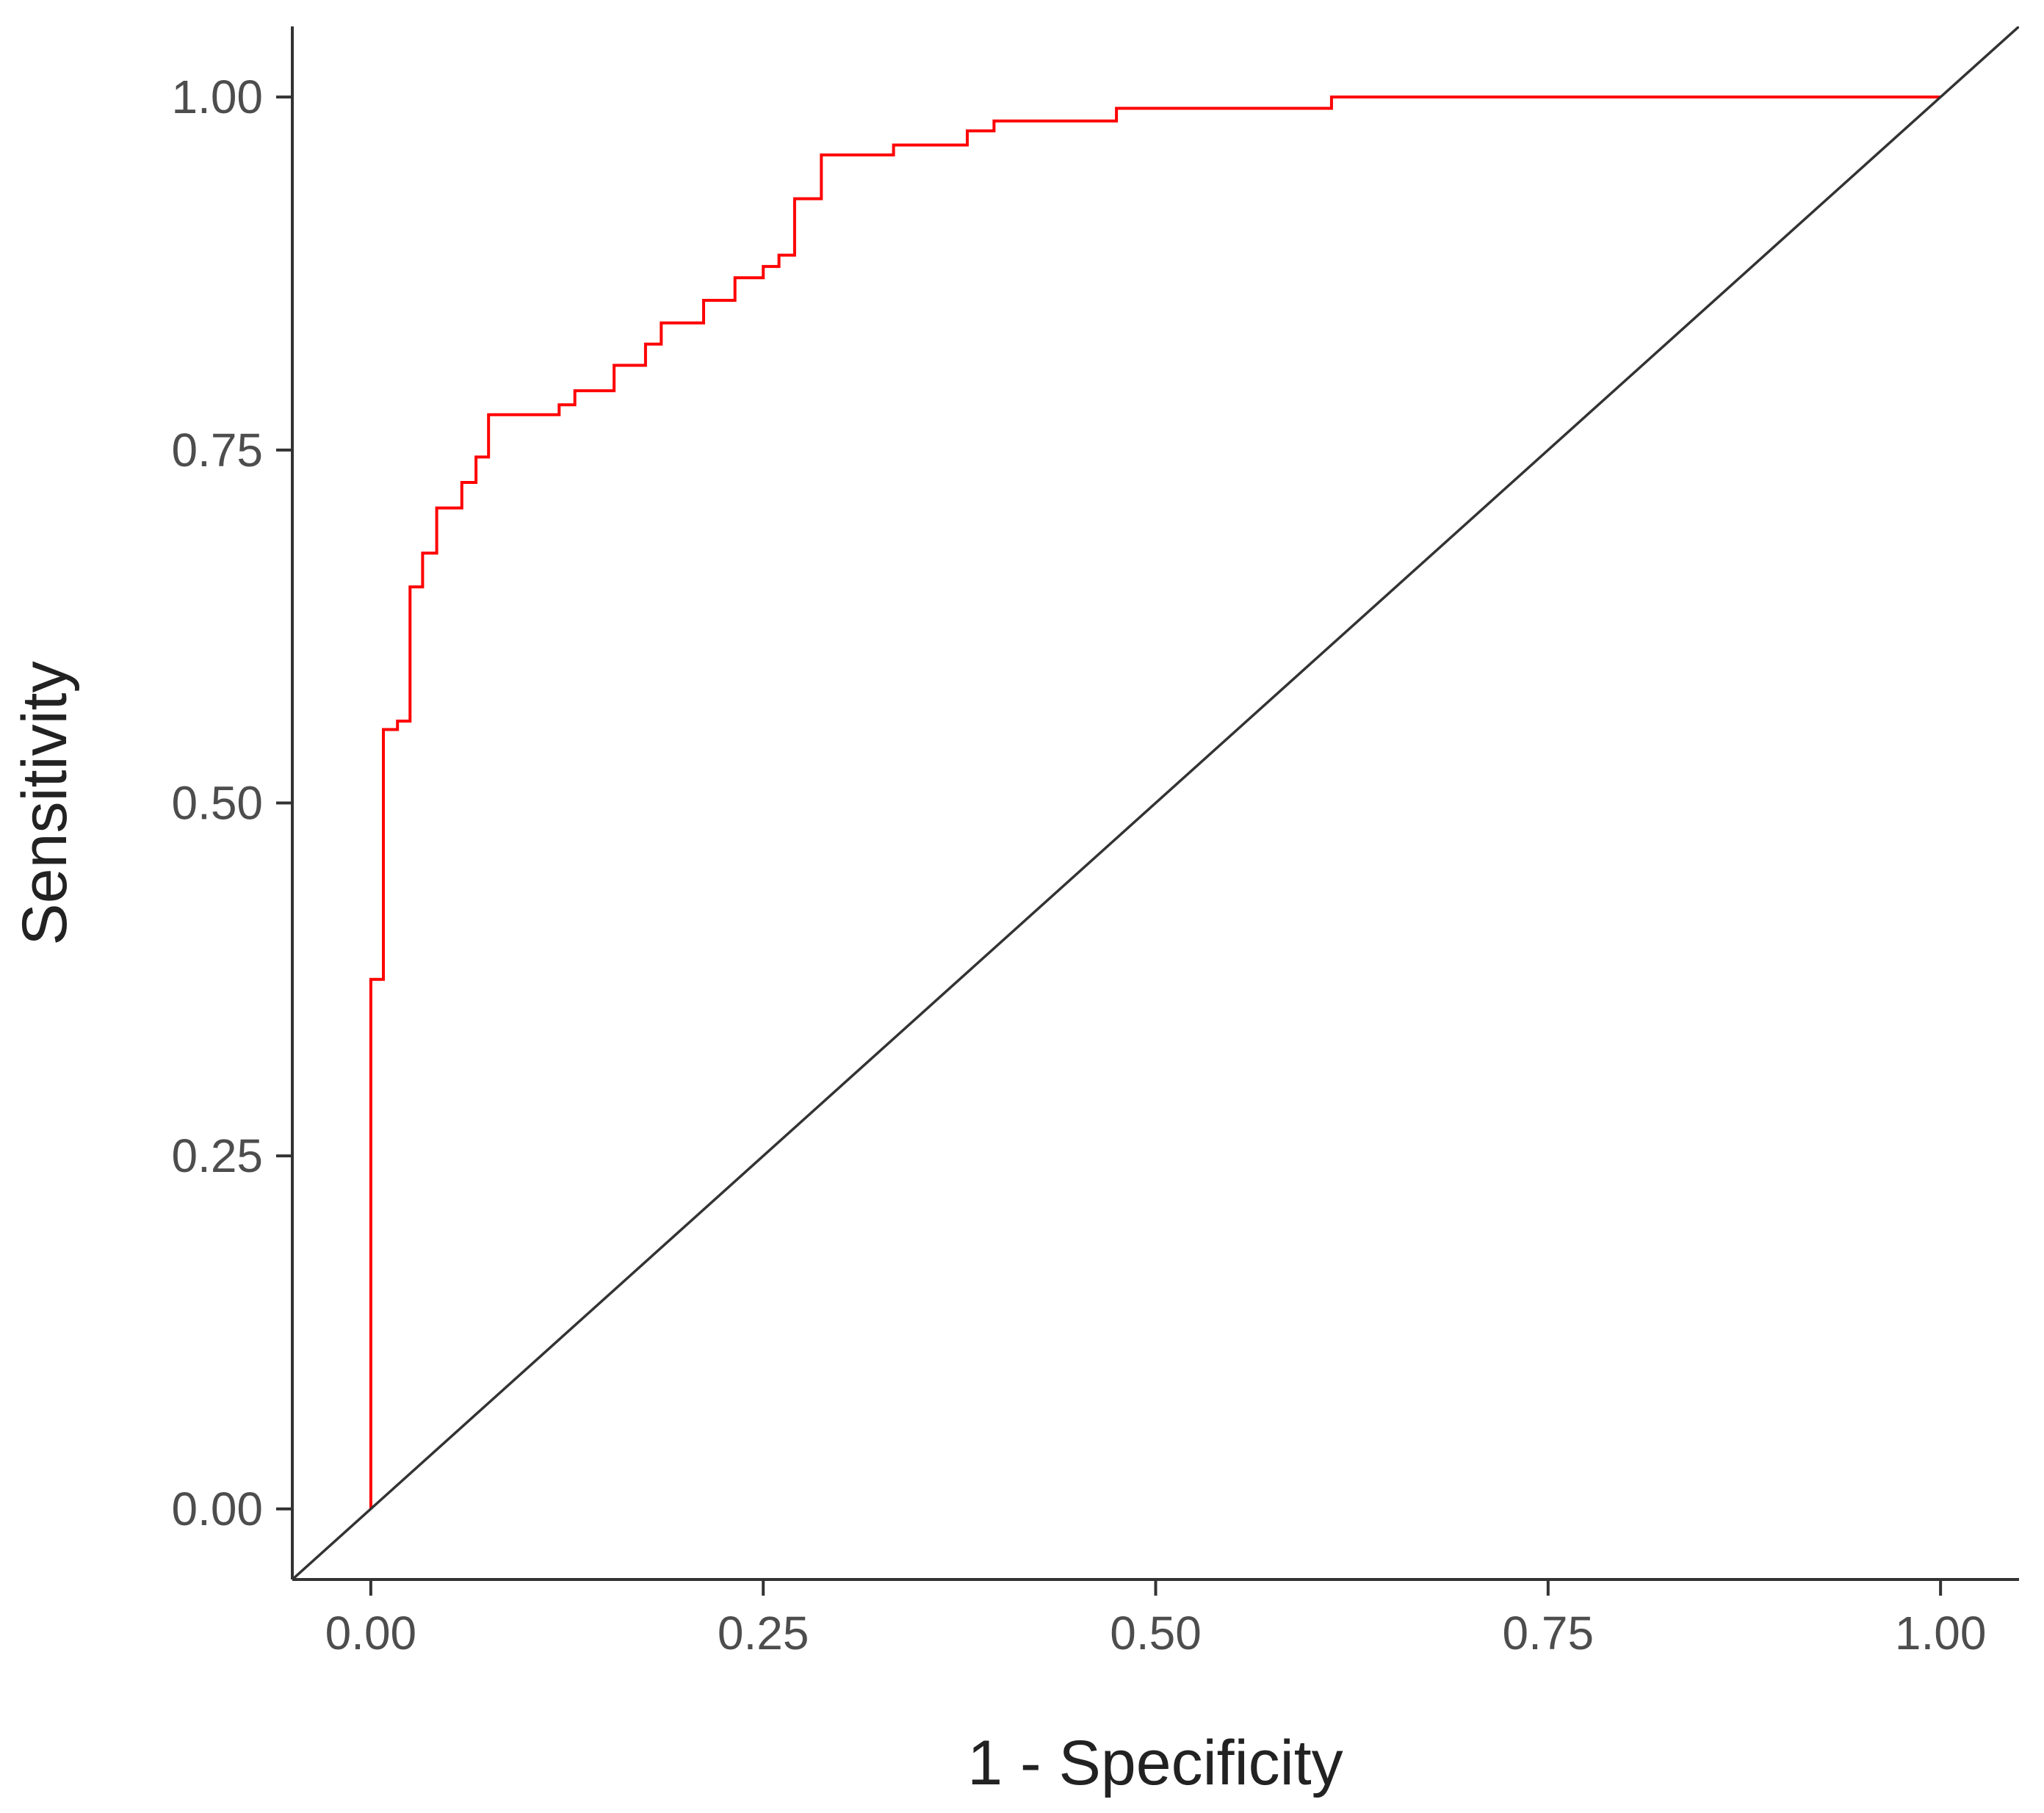 Image resolution: width=2044 pixels, height=1813 pixels. Describe the element at coordinates (1941, 1634) in the screenshot. I see `x-tick-label: 1.00` at that location.